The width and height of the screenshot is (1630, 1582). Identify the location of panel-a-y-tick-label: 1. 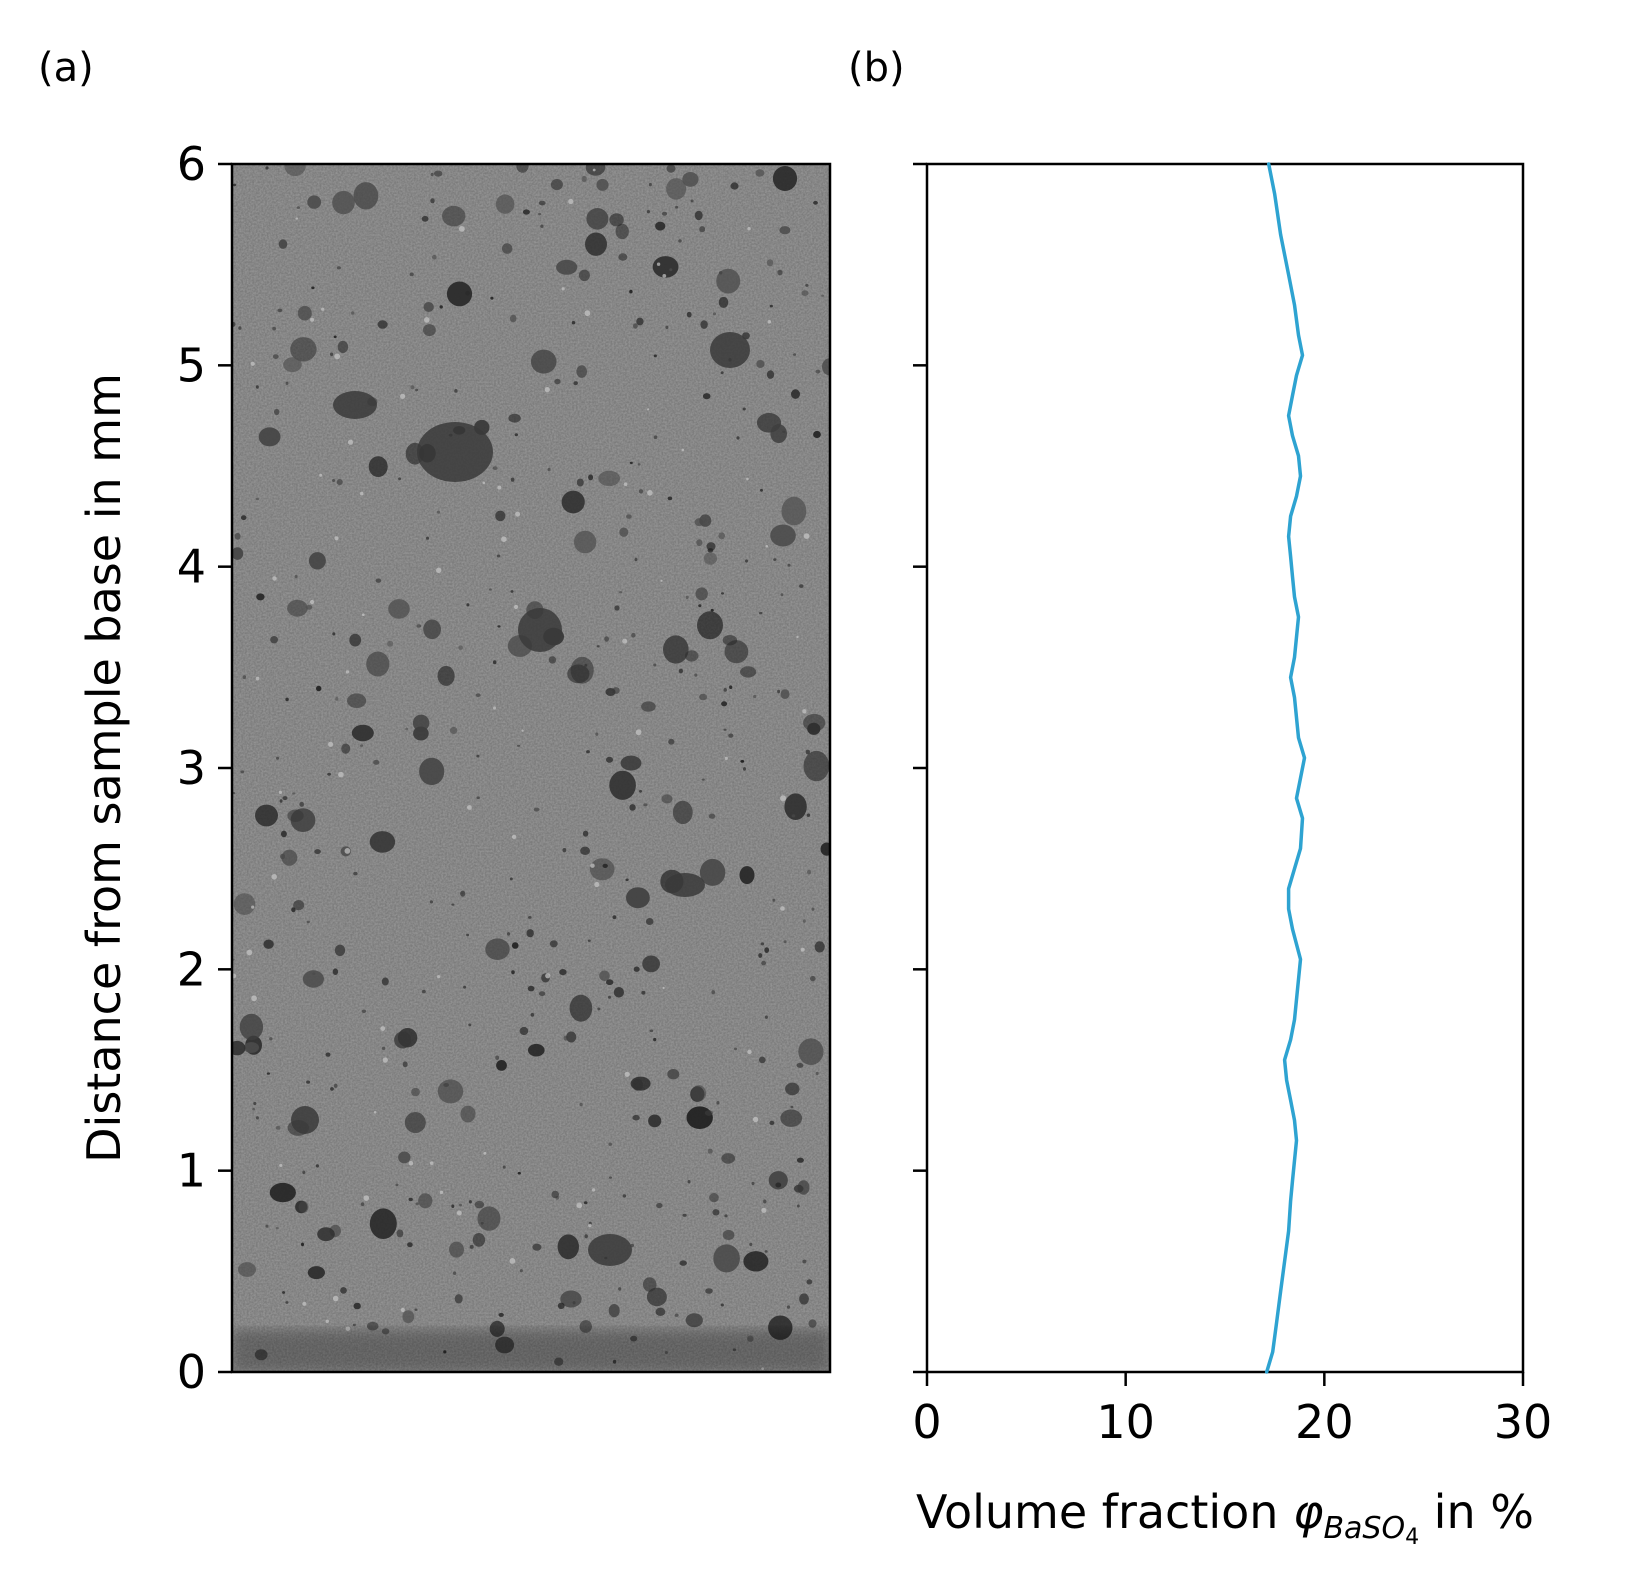
(191, 1171).